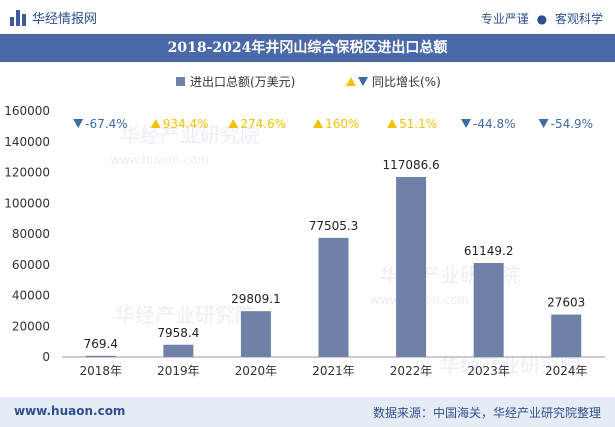 The width and height of the screenshot is (615, 427). What do you see at coordinates (351, 81) in the screenshot?
I see `legend-up-triangle-icon` at bounding box center [351, 81].